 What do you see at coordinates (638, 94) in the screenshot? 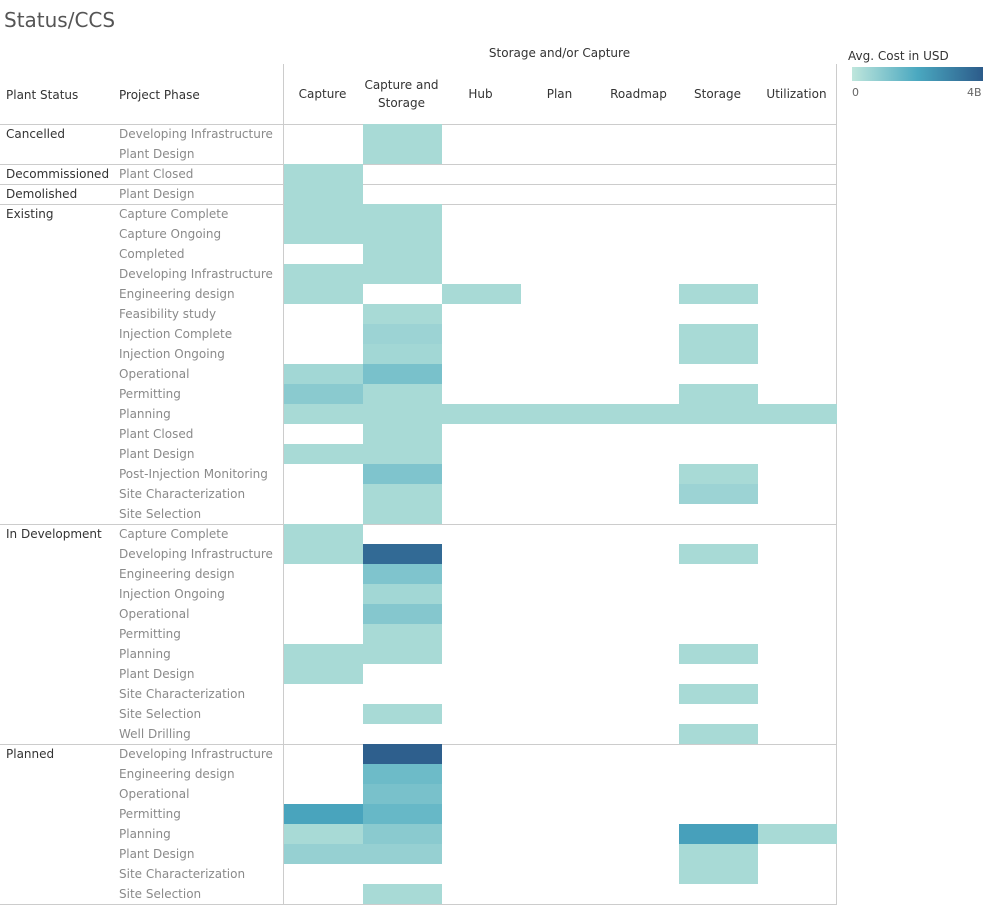
I see `column-header: Roadmap` at bounding box center [638, 94].